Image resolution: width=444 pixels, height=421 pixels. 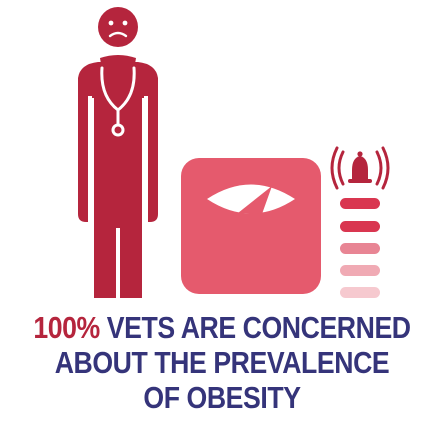 I want to click on stethoscope-icon, so click(x=118, y=101).